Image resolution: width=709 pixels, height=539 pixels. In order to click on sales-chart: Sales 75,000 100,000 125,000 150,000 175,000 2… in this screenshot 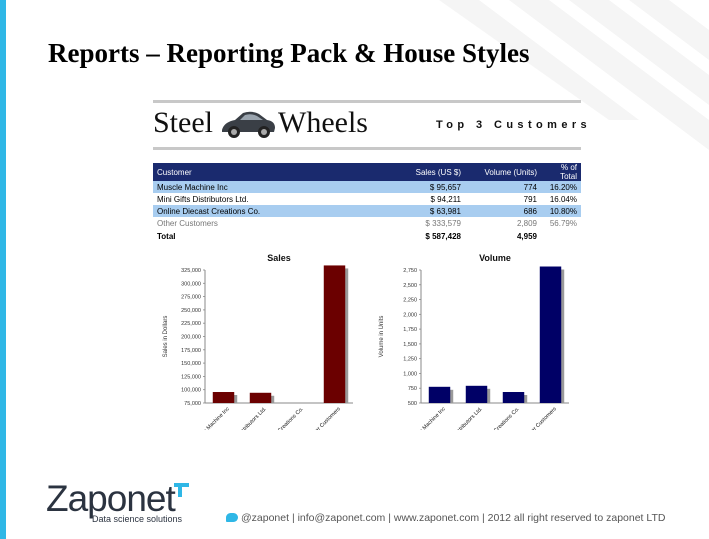, I will do `click(258, 340)`.